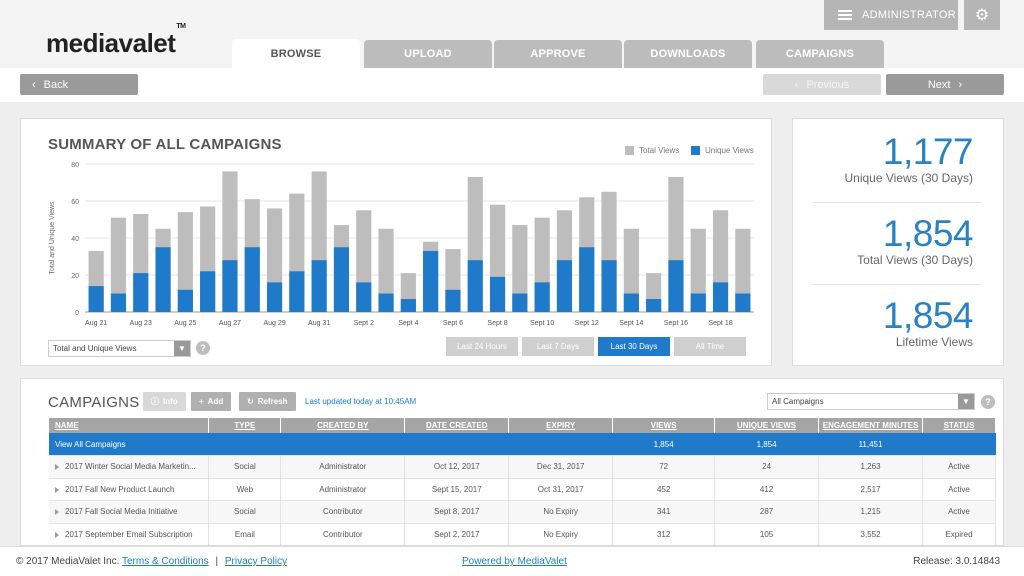 The width and height of the screenshot is (1024, 576). Describe the element at coordinates (457, 534) in the screenshot. I see `table-cell: Sept 2, 2017` at that location.